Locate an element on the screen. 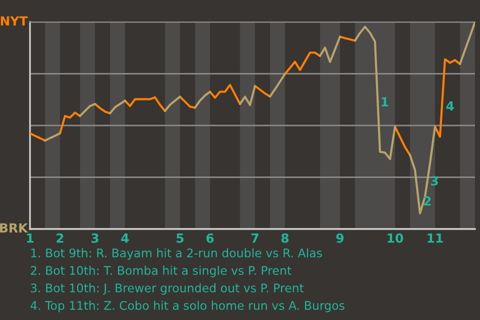  x-tick-label: 6 is located at coordinates (210, 238).